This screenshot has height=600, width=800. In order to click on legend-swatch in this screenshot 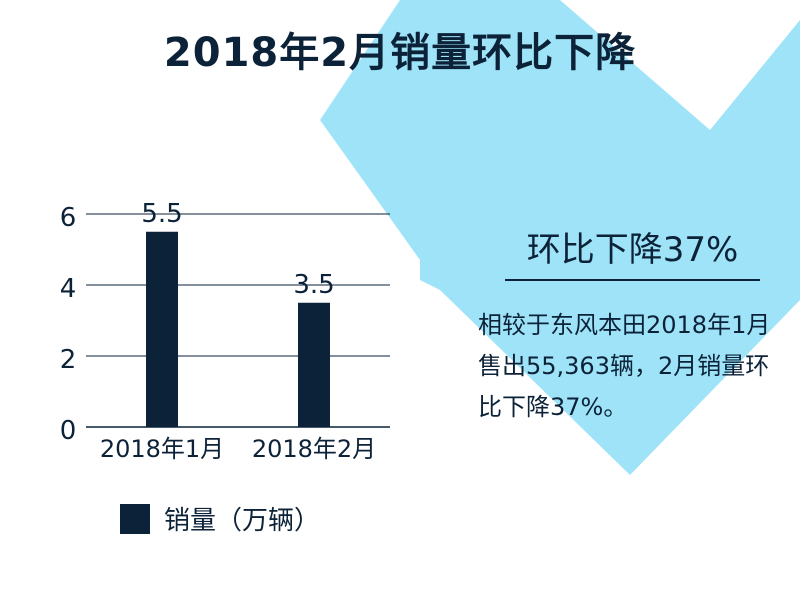, I will do `click(135, 518)`.